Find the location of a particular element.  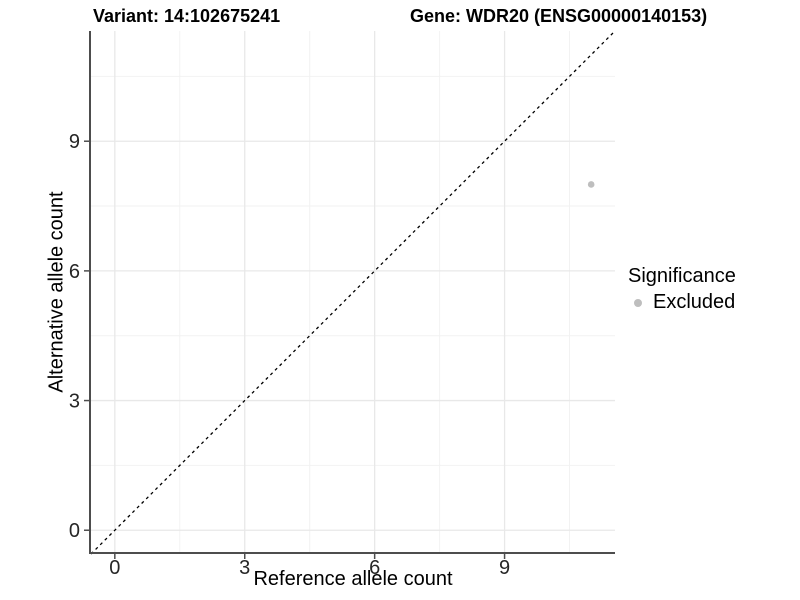

y-tick-label: 0 is located at coordinates (74, 531).